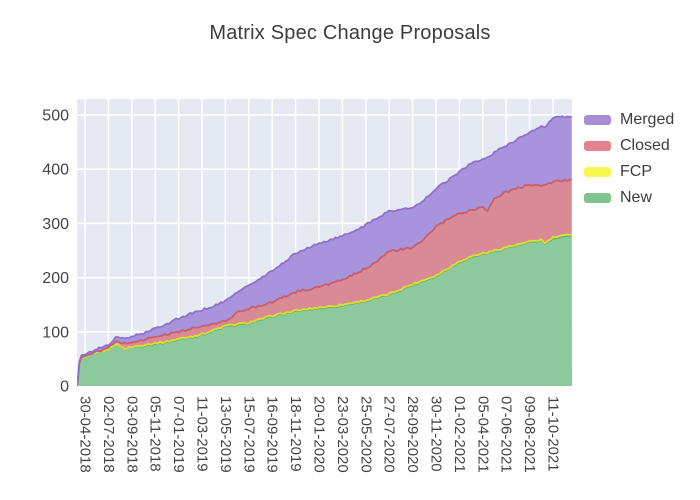 The width and height of the screenshot is (700, 500). What do you see at coordinates (248, 434) in the screenshot?
I see `x-tick-label: 15-07-2019` at bounding box center [248, 434].